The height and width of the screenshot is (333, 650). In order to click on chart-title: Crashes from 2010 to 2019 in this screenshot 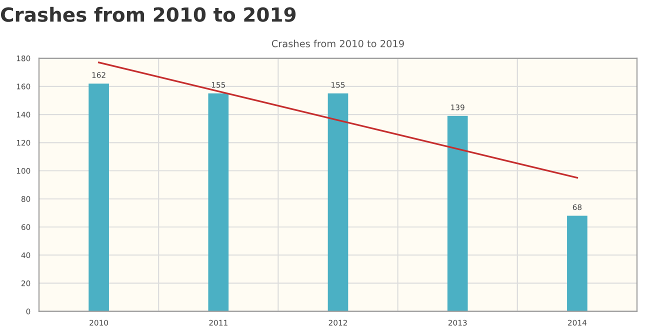, I will do `click(148, 14)`.